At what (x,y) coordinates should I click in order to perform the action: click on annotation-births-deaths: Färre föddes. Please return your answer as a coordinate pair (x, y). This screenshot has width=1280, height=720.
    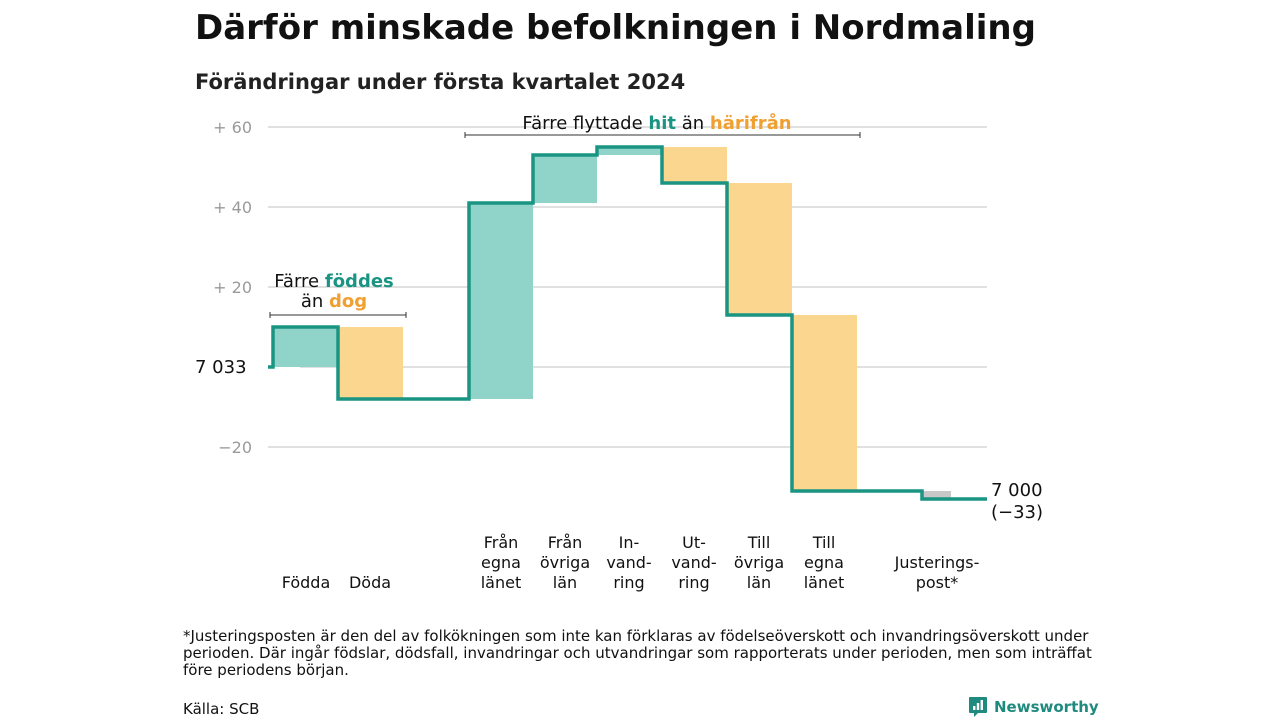
    Looking at the image, I should click on (334, 281).